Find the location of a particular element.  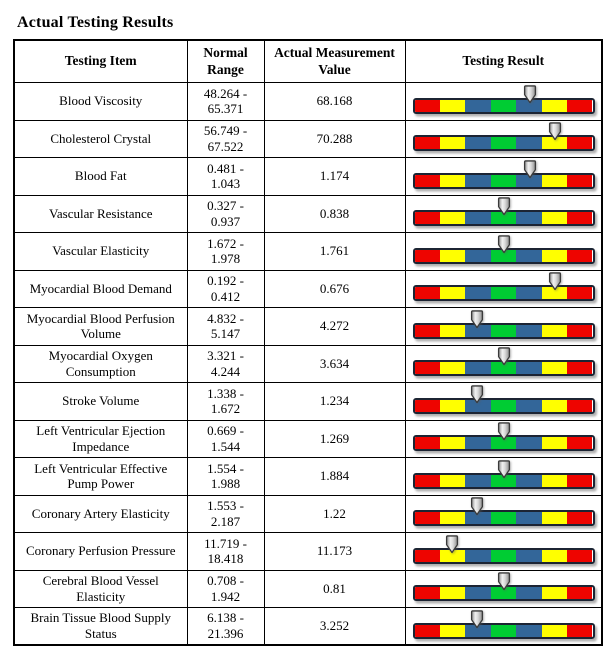

normal-range-cell: 0.192 - 0.412 is located at coordinates (225, 288).